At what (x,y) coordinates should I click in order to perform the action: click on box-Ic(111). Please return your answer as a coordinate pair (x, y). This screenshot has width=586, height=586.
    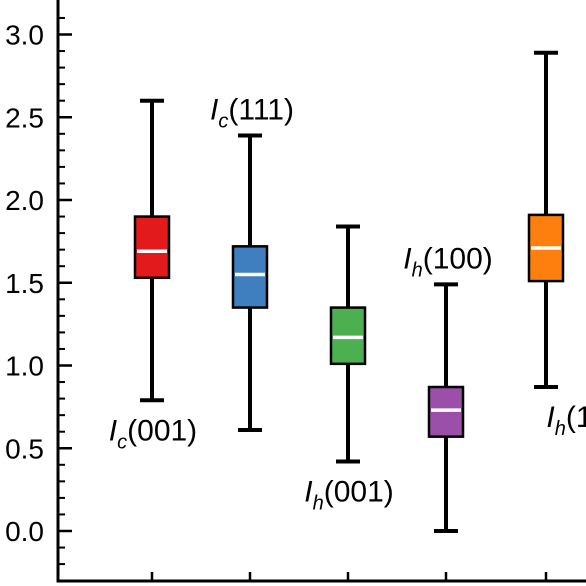
    Looking at the image, I should click on (250, 283).